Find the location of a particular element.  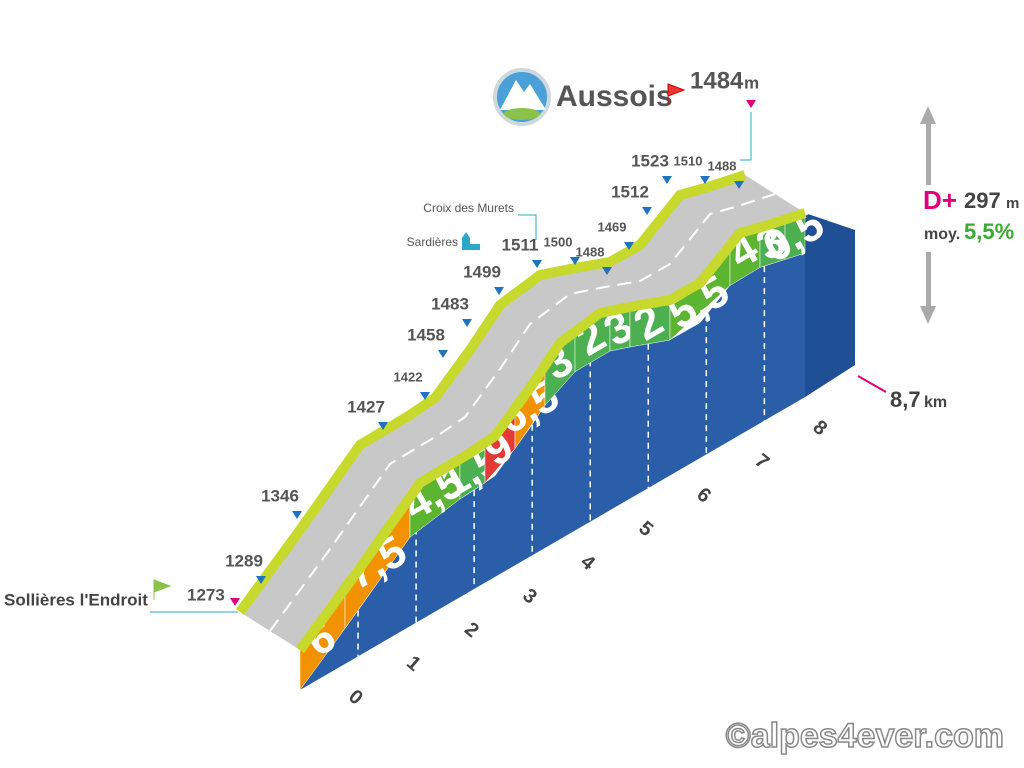

altitude-label: 1427 is located at coordinates (366, 406).